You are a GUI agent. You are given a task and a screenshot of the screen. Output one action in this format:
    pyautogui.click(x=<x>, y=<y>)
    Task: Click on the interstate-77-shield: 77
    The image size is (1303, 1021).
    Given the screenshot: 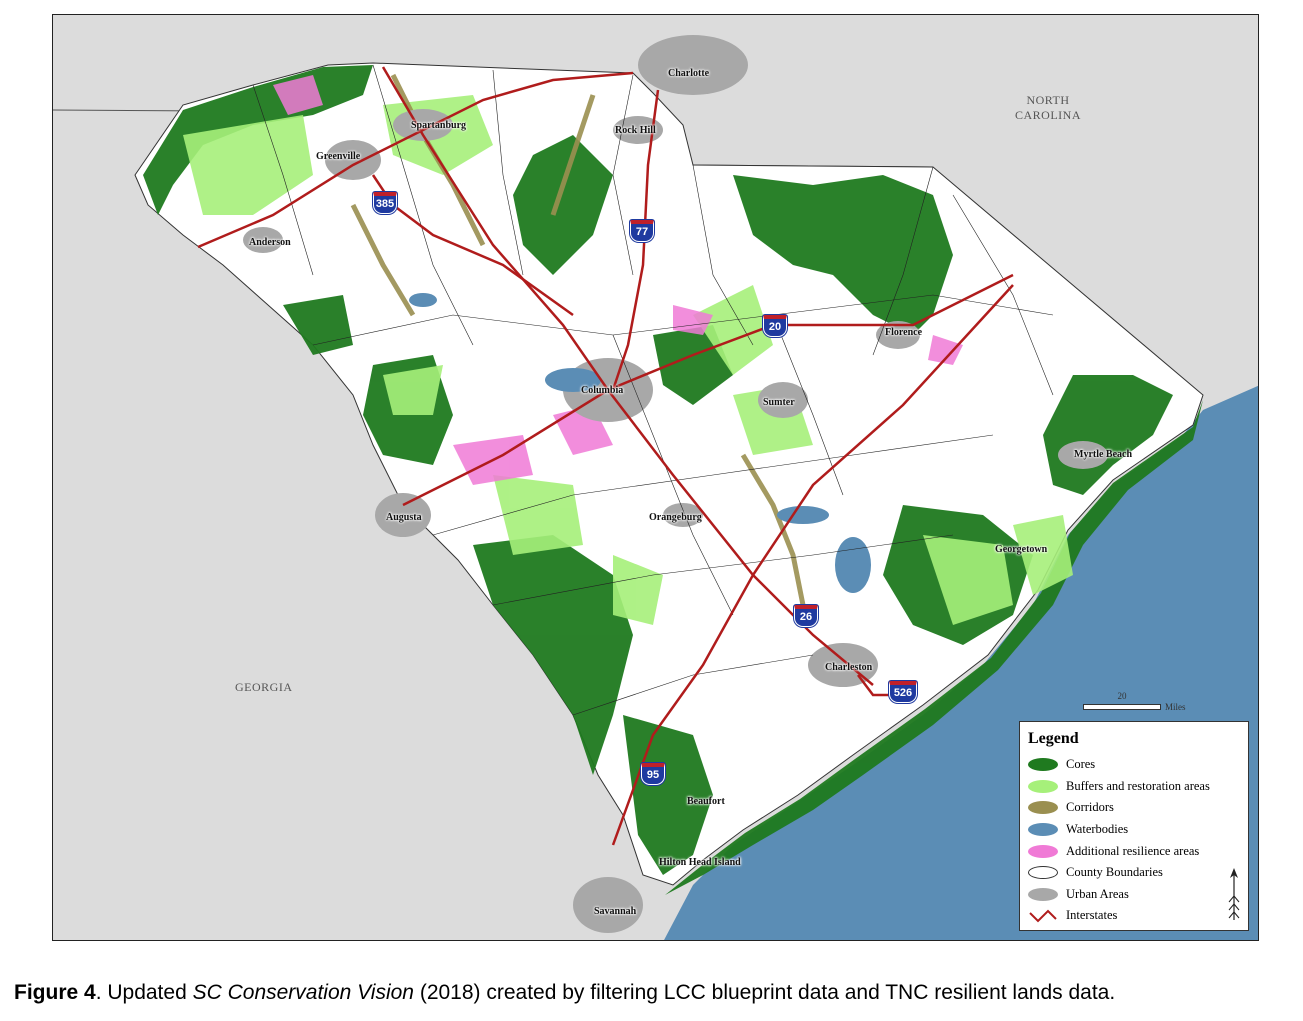 What is the action you would take?
    pyautogui.click(x=642, y=231)
    